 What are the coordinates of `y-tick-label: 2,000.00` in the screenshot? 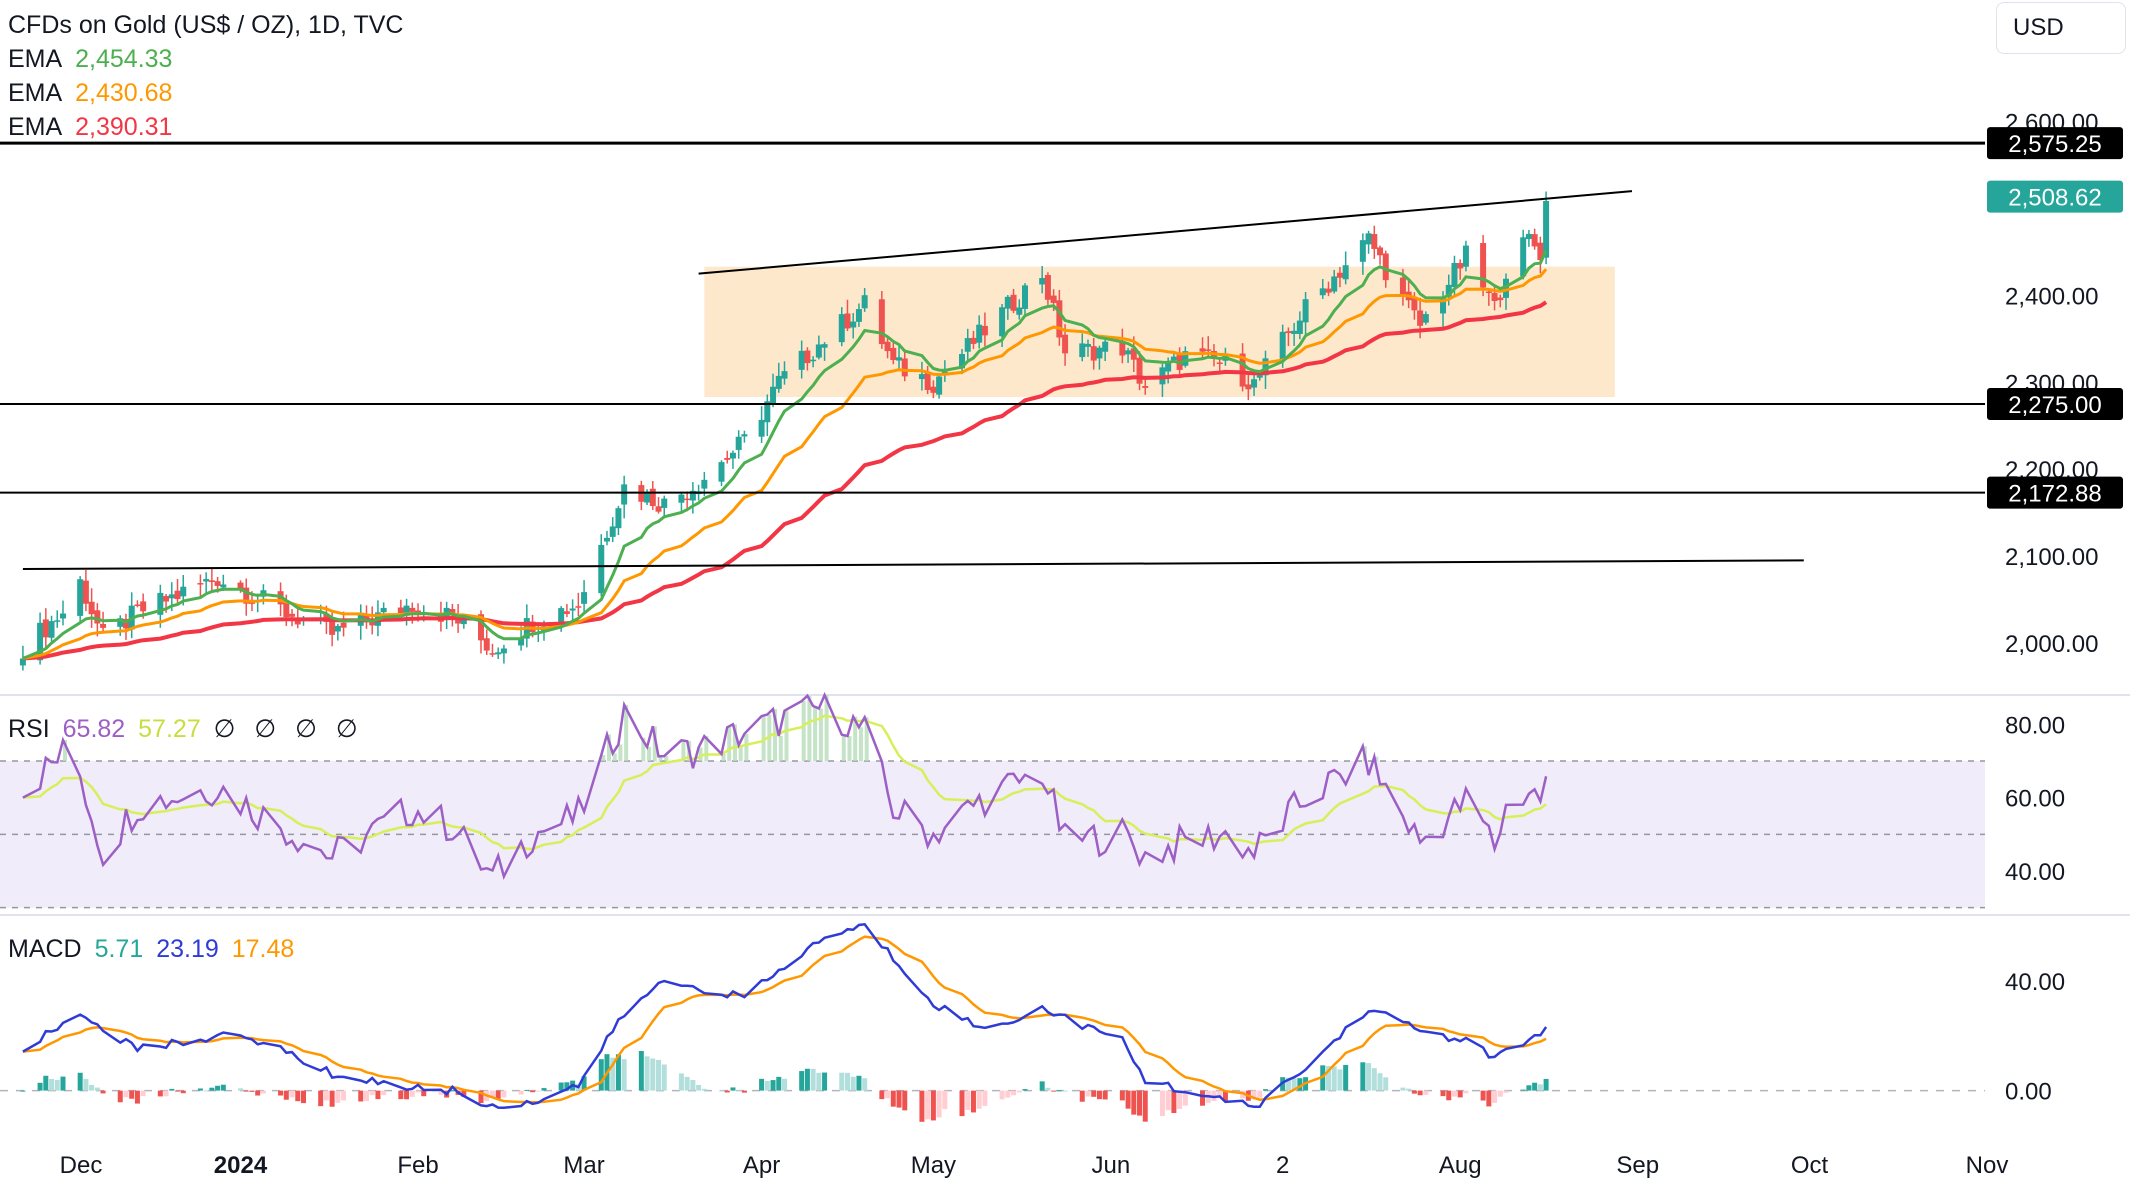 It's located at (2051, 644).